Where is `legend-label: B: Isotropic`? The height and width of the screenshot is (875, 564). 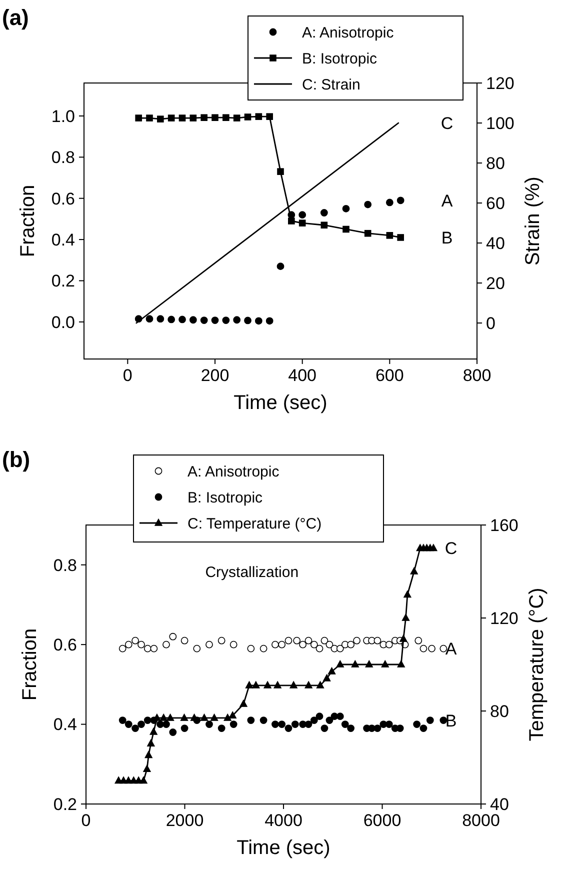
legend-label: B: Isotropic is located at coordinates (340, 59).